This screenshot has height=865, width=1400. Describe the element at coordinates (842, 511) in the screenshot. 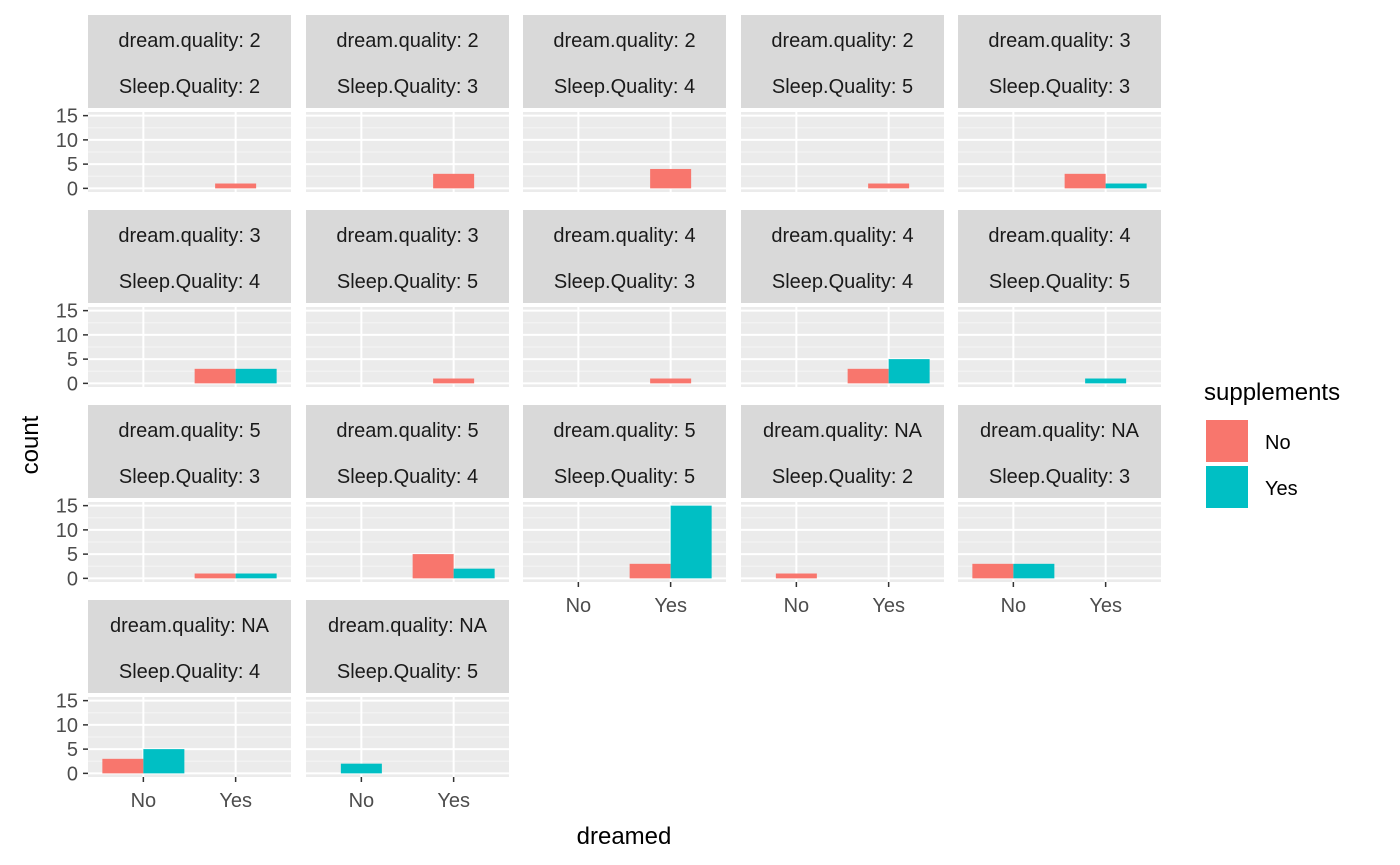

I see `facet-panel: dream.quality: NA Sleep.Quality: 2 No Yes` at that location.